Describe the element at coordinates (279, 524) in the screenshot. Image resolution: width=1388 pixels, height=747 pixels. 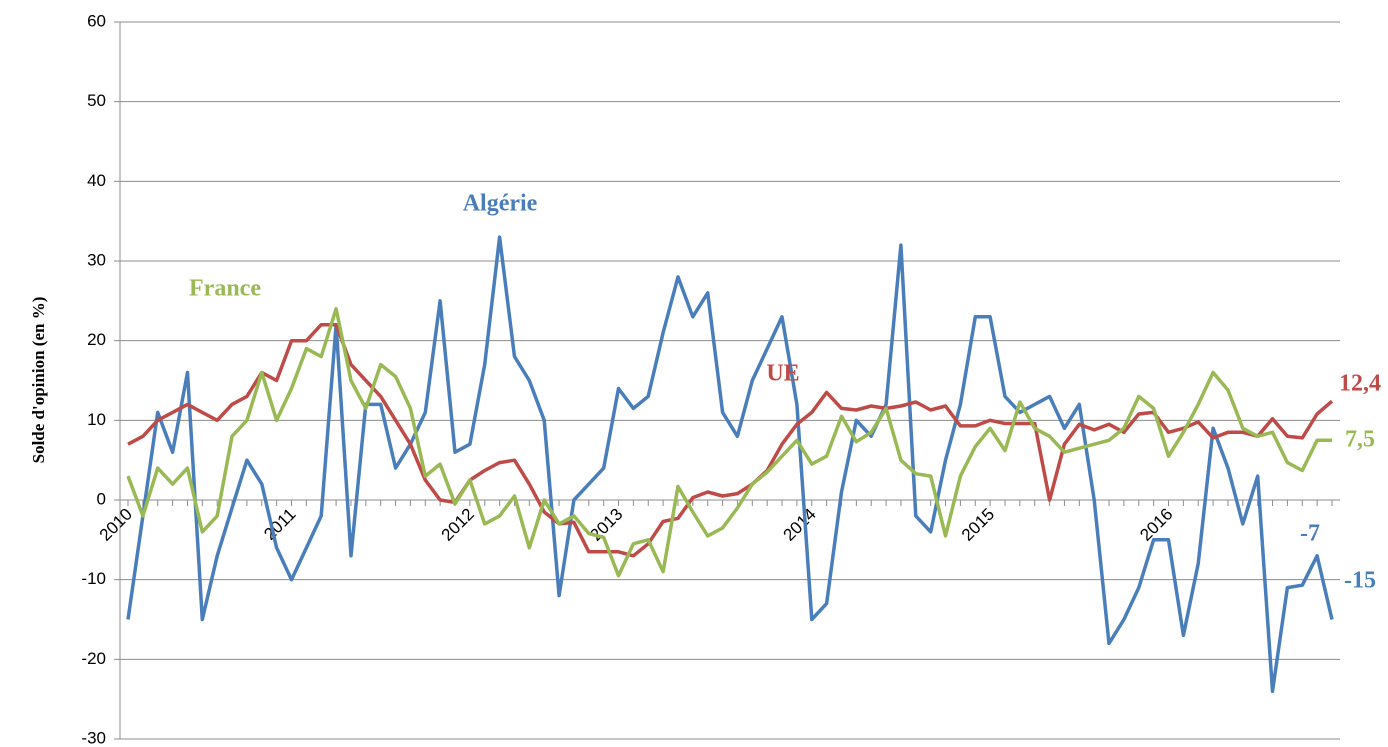
I see `x-tick-label: 2011` at that location.